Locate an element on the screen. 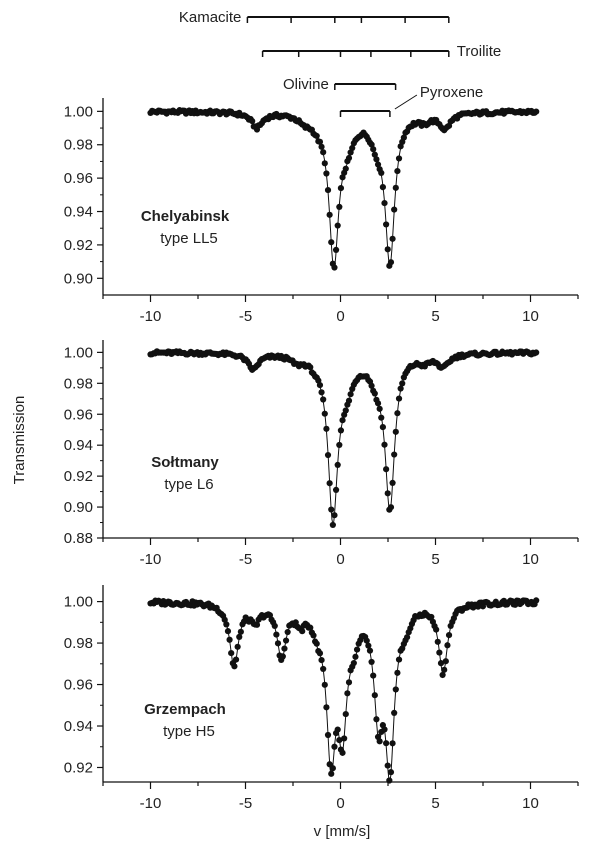  panel-chelyabinsk-y-tick-labels: 0.90 0.92 0.94 0.96 0.98 1.00 is located at coordinates (78, 195).